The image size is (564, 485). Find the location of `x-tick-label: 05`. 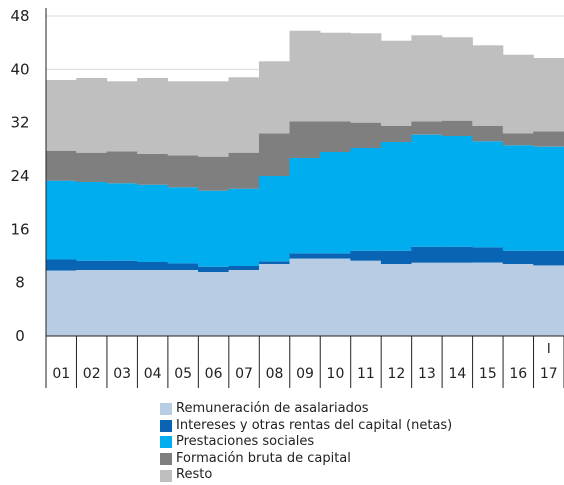

x-tick-label: 05 is located at coordinates (183, 374).